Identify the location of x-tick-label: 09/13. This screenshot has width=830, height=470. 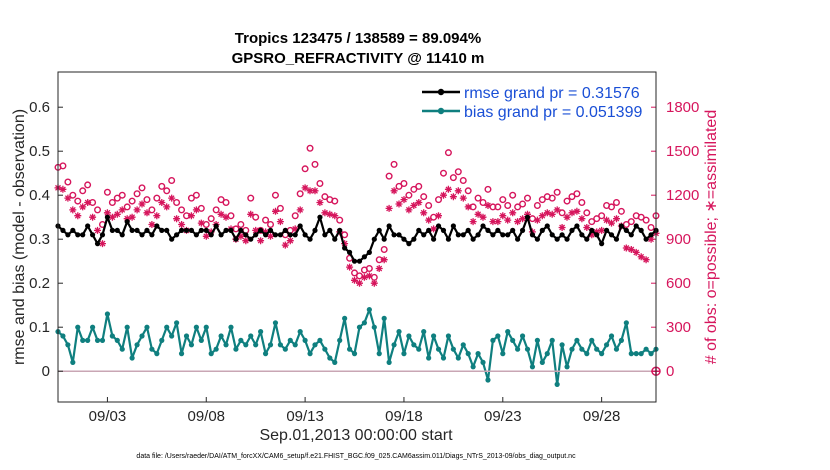
(305, 416).